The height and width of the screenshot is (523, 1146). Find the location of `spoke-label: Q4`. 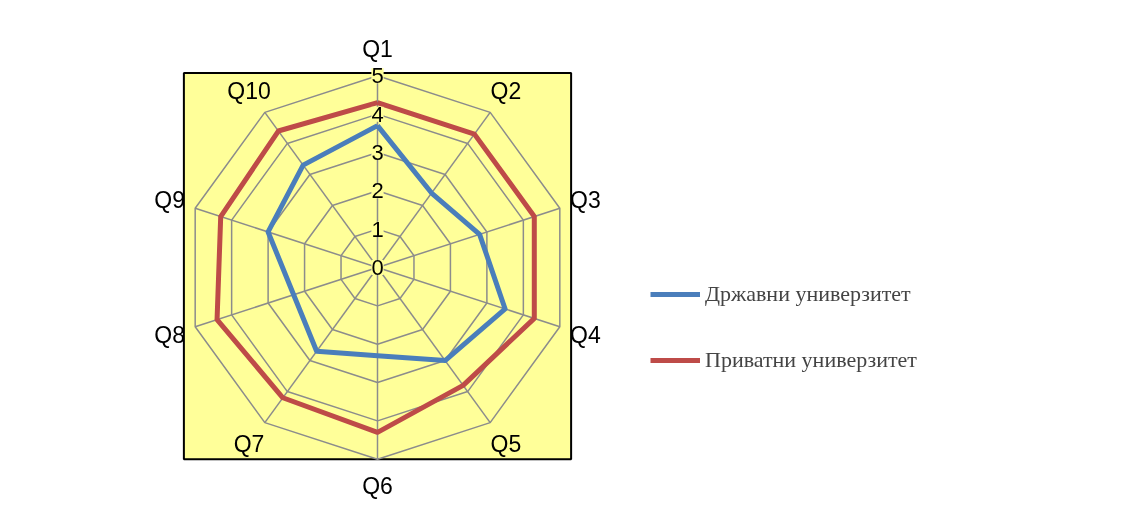

spoke-label: Q4 is located at coordinates (585, 335).